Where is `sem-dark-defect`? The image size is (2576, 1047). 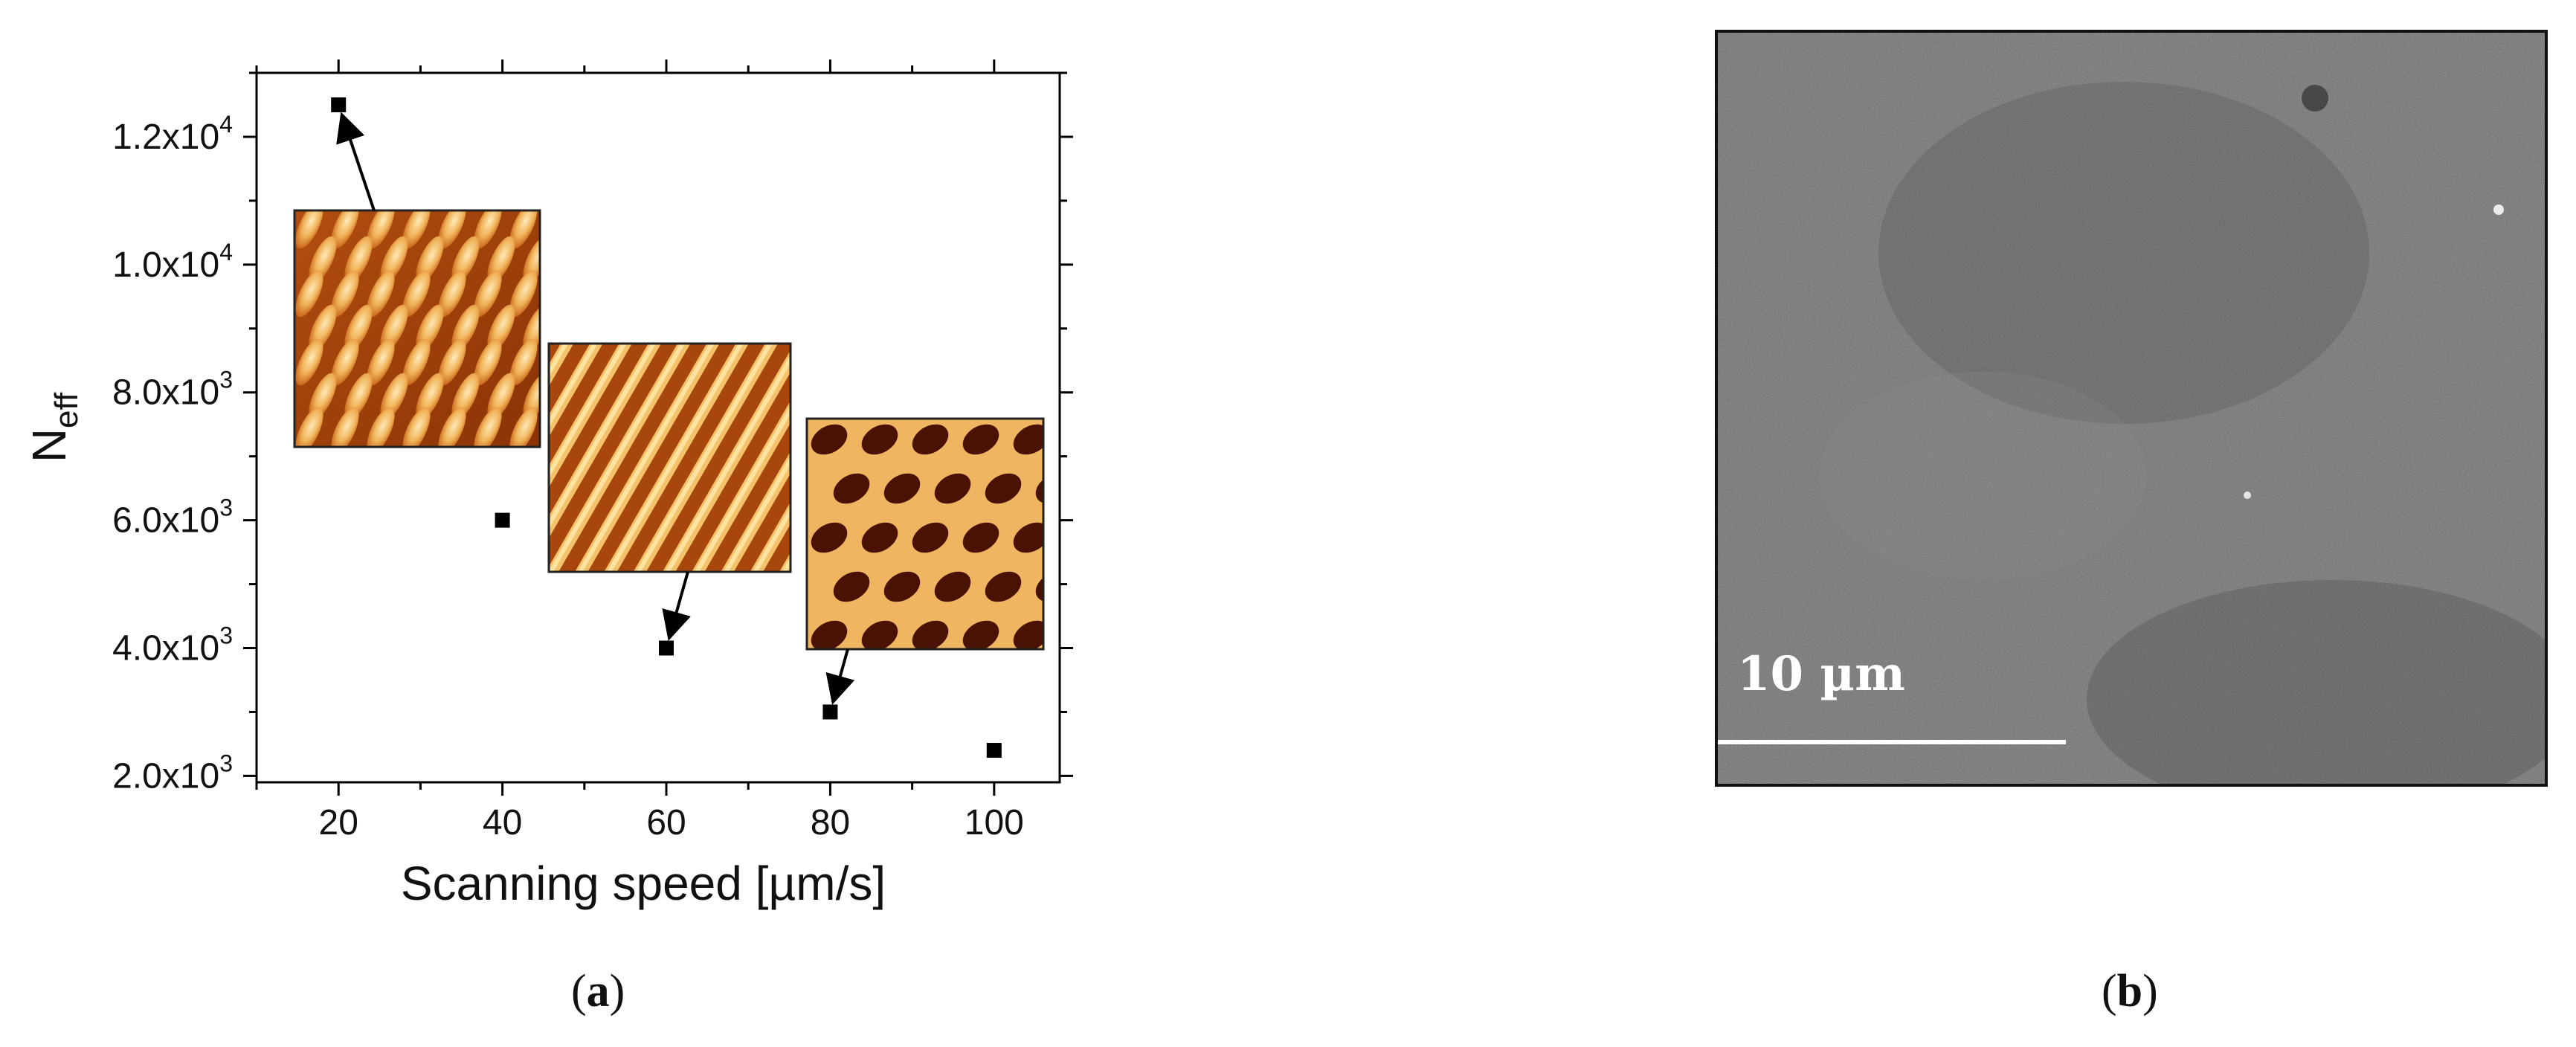
sem-dark-defect is located at coordinates (2315, 98).